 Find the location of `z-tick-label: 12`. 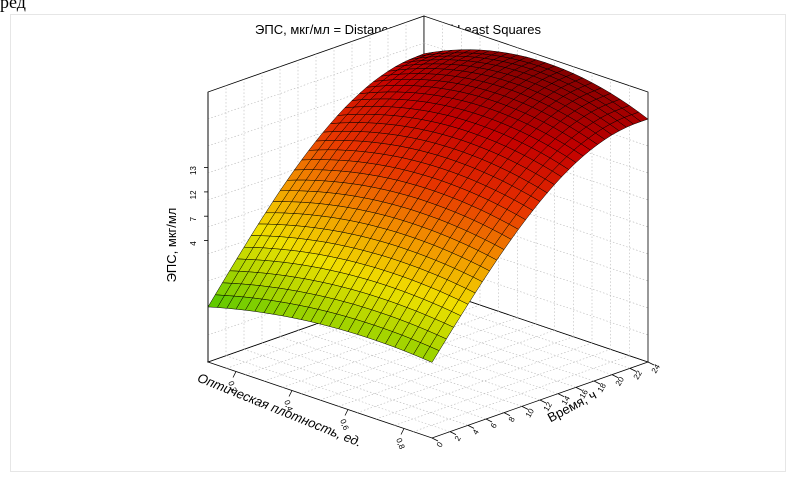

z-tick-label: 12 is located at coordinates (193, 194).